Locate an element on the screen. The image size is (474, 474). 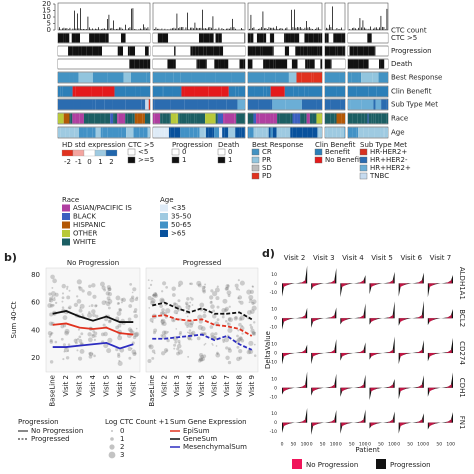
trend-line is located at coordinates (202, 311).